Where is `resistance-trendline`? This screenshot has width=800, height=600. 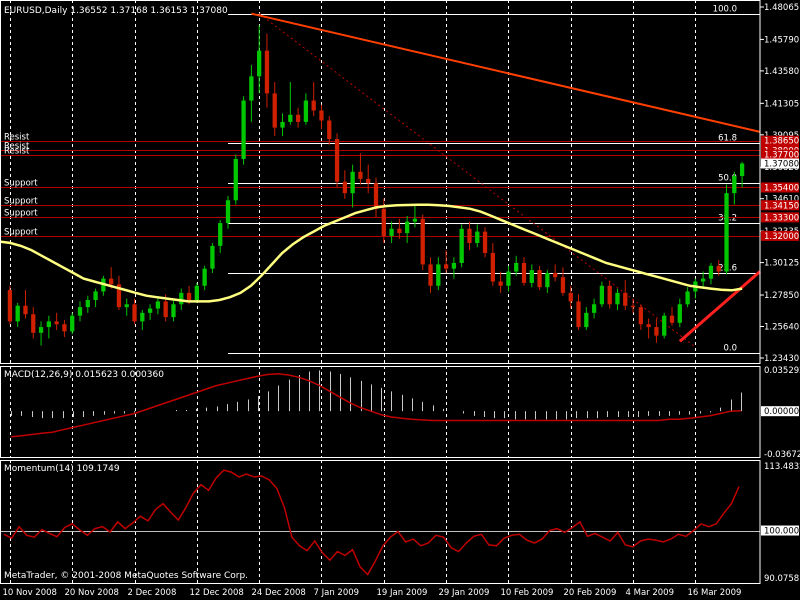 resistance-trendline is located at coordinates (506, 72).